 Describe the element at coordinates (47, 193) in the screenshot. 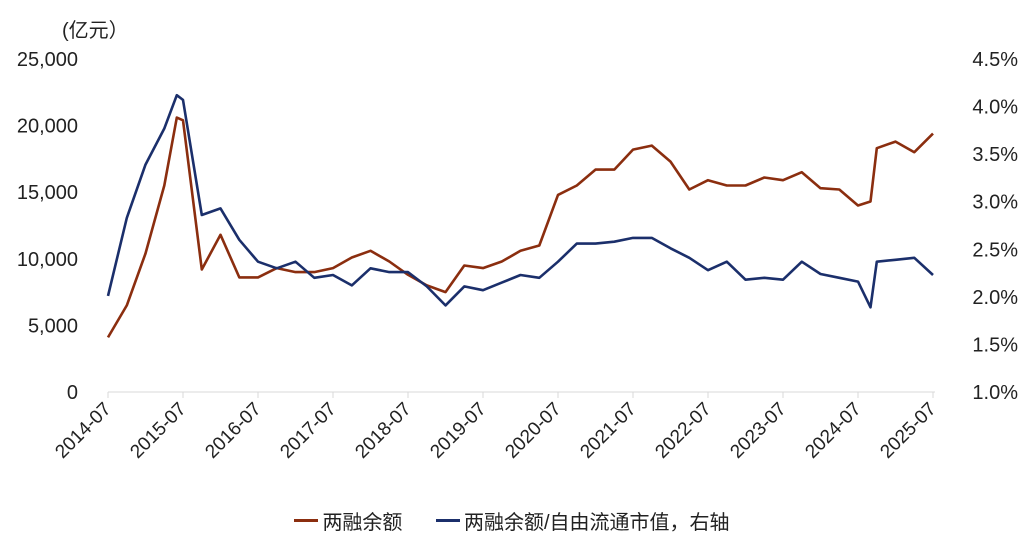

I see `y-left-tick-label: 15,000` at that location.